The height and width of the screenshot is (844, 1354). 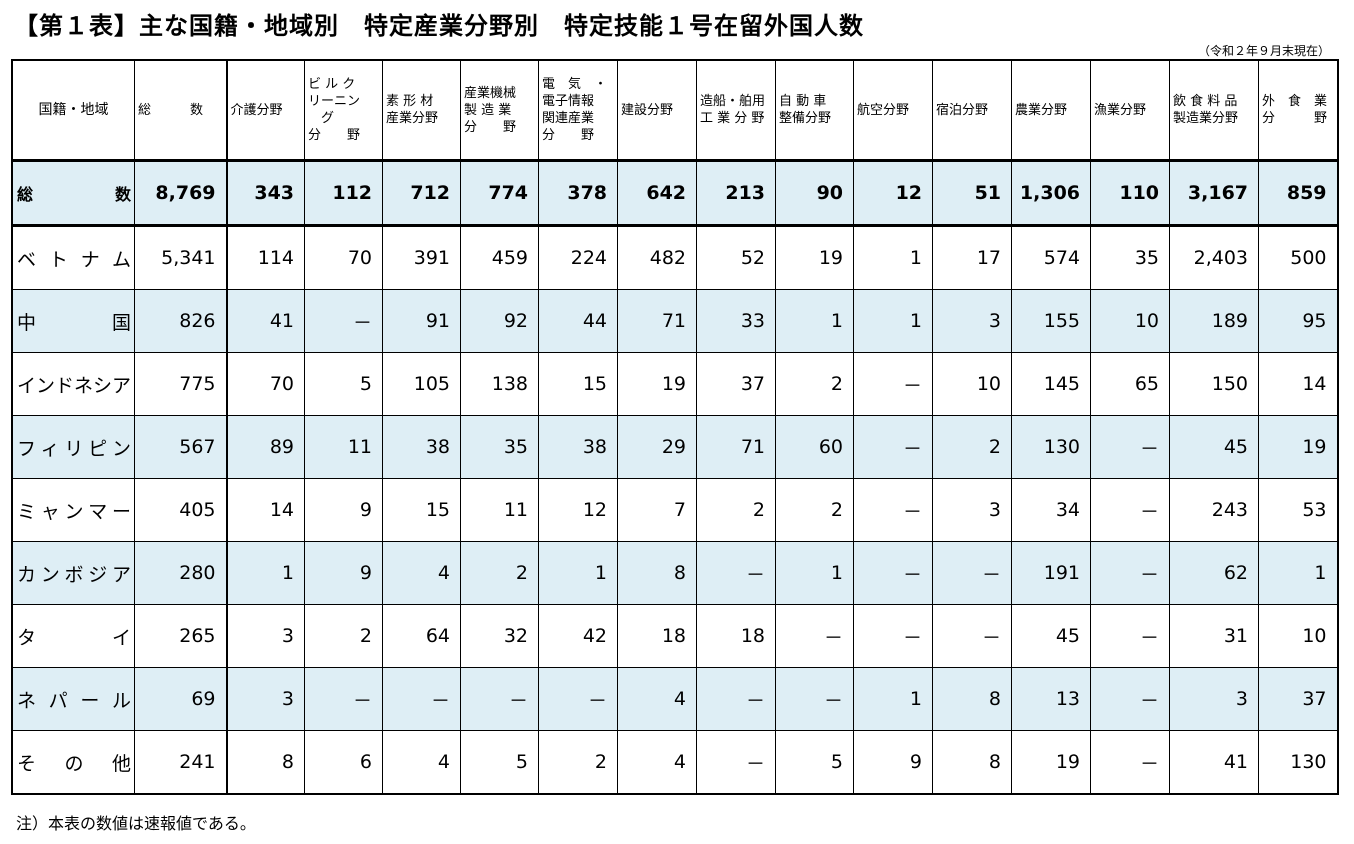 I want to click on table-cell: 826, so click(x=181, y=321).